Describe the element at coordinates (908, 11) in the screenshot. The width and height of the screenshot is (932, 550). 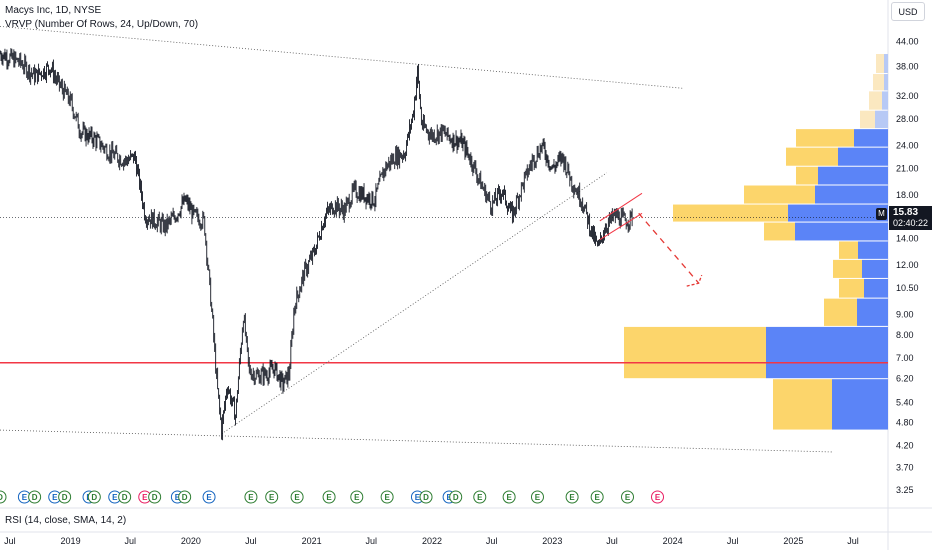
I see `currency-selector: USD` at that location.